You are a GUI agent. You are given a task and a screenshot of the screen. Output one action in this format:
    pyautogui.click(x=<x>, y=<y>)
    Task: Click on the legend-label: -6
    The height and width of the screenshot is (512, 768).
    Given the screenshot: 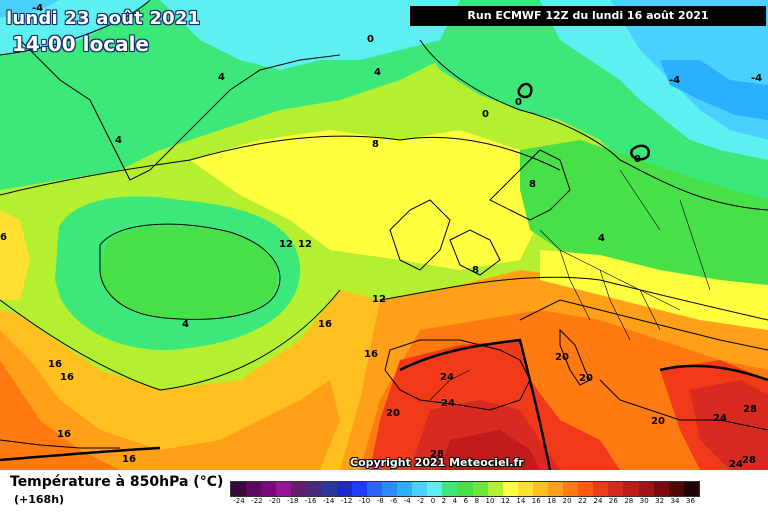 What is the action you would take?
    pyautogui.click(x=394, y=501)
    